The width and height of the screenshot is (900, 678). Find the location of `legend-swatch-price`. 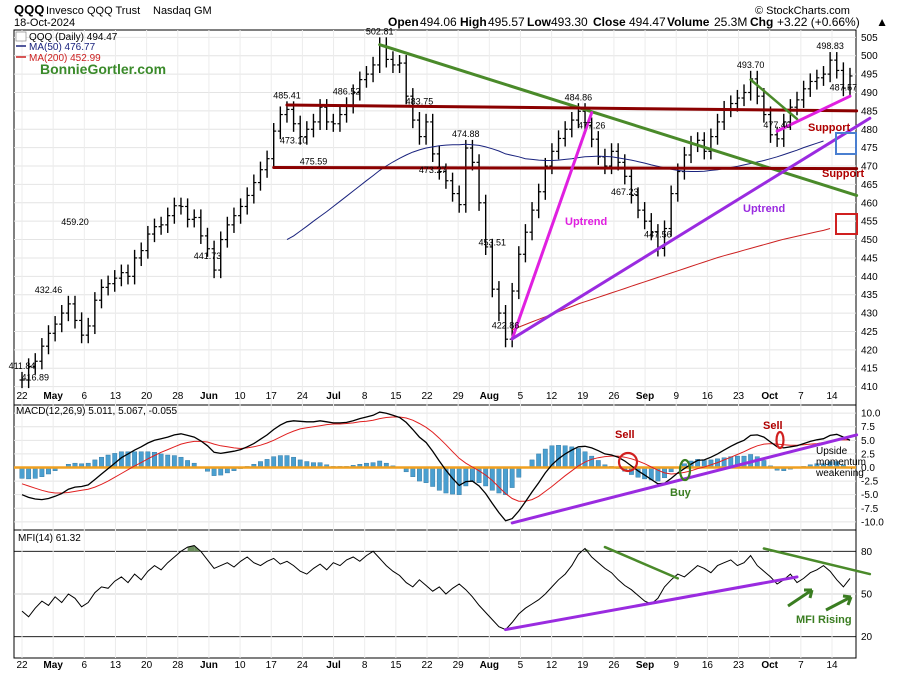

legend-swatch-price is located at coordinates (21, 36).